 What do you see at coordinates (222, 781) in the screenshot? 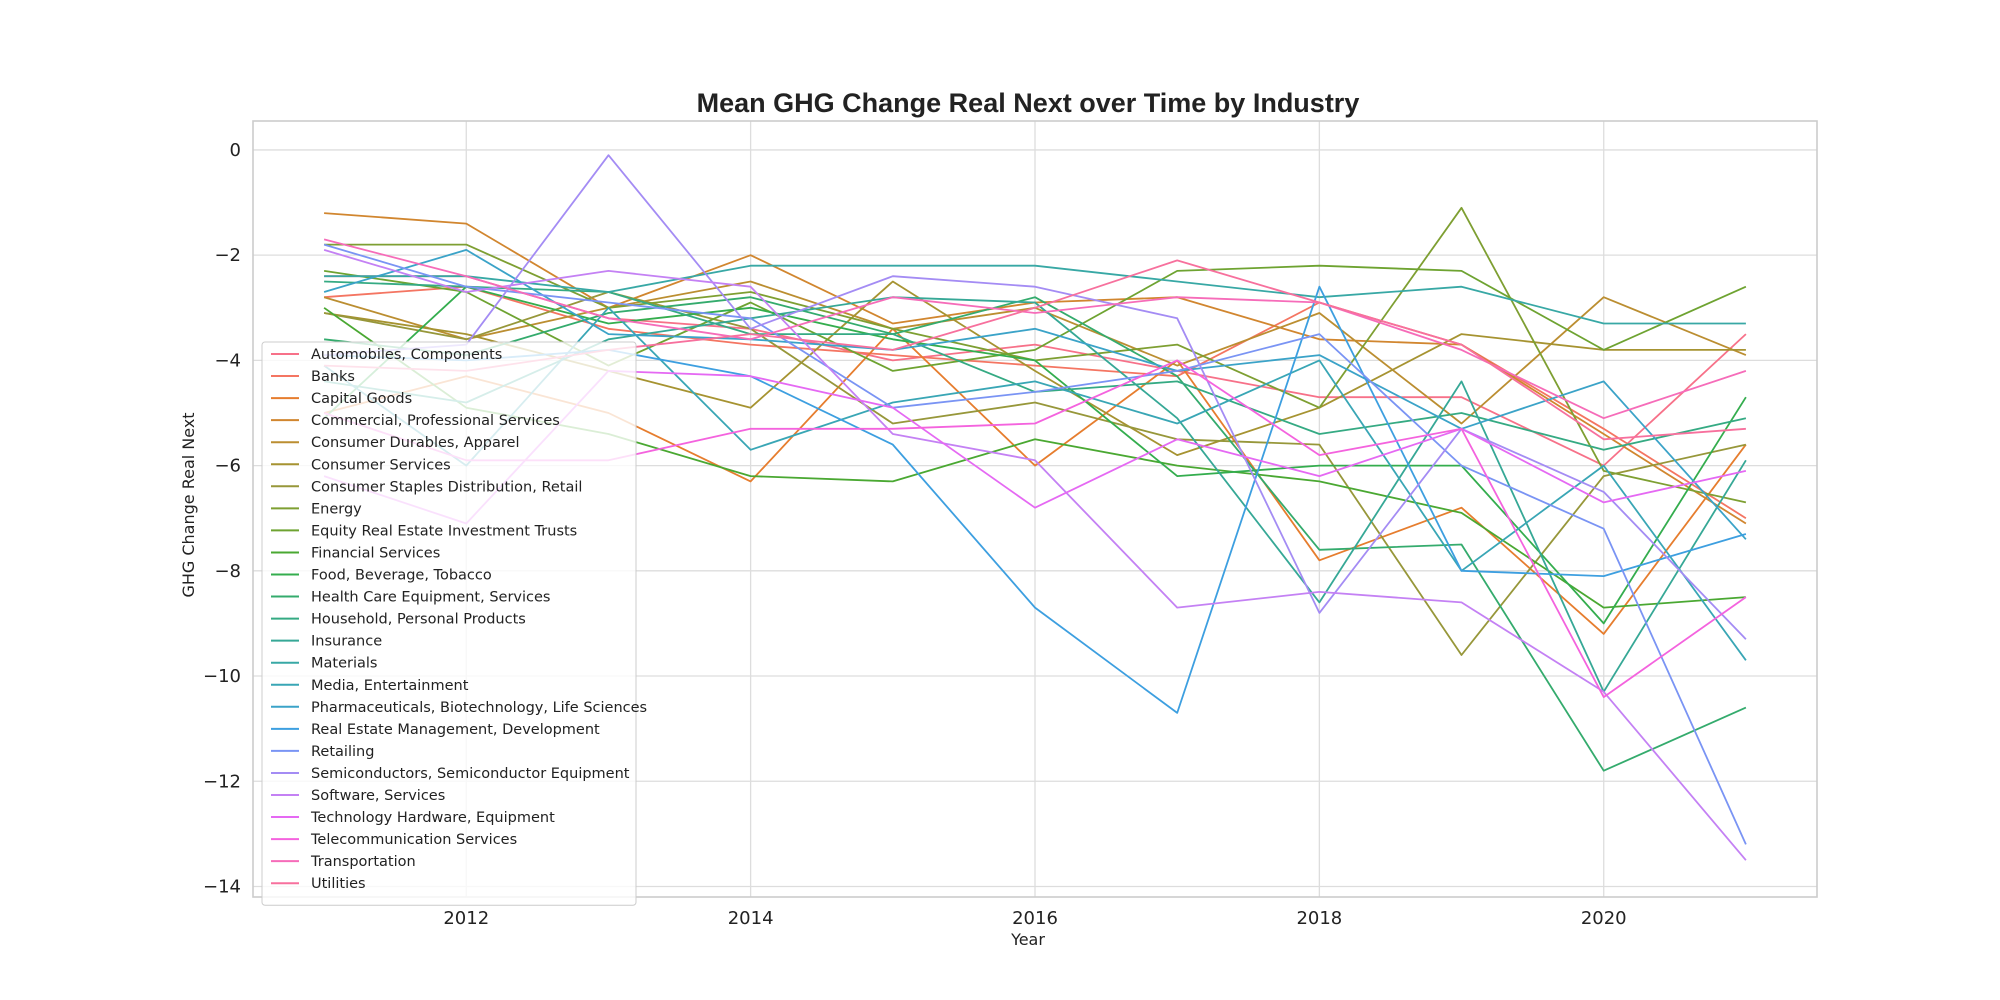
I see `y-tick-label: −12` at bounding box center [222, 781].